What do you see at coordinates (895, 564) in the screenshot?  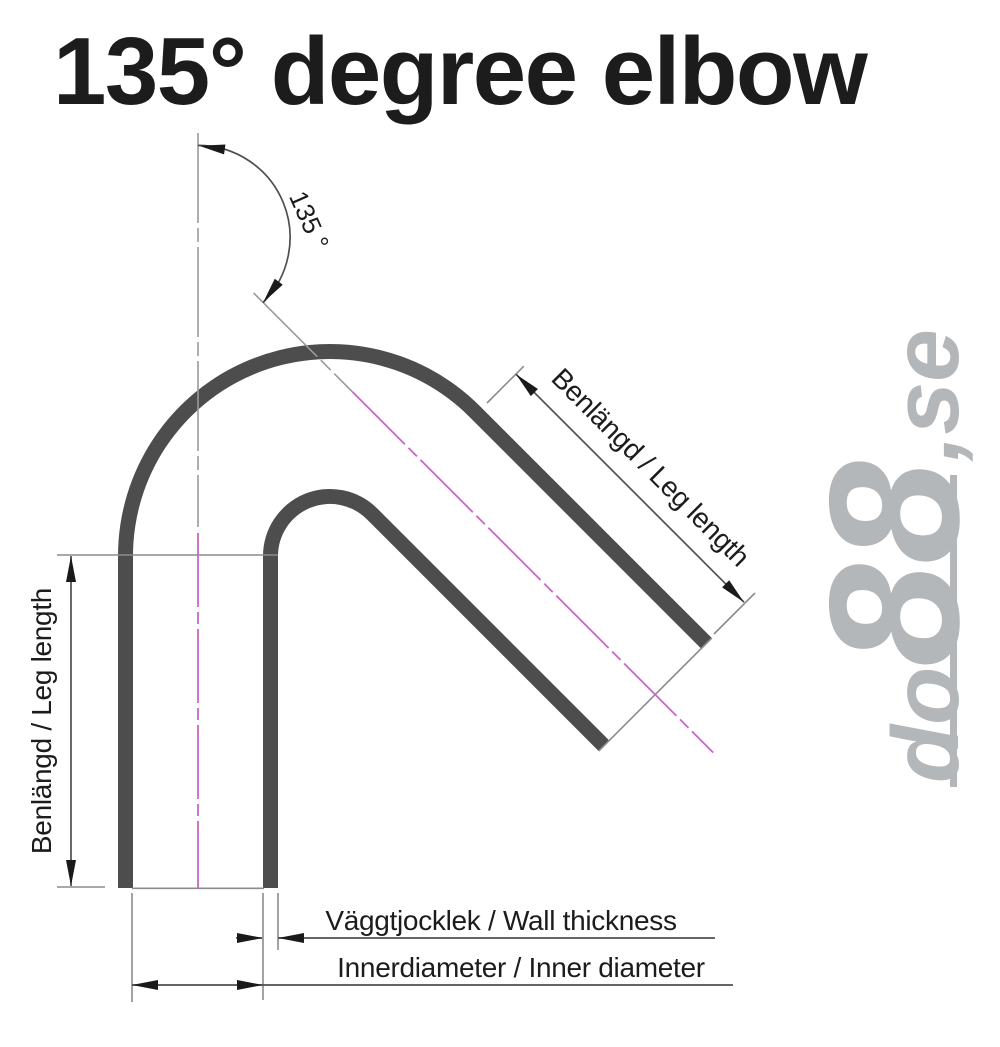 I see `watermark-number: 88` at bounding box center [895, 564].